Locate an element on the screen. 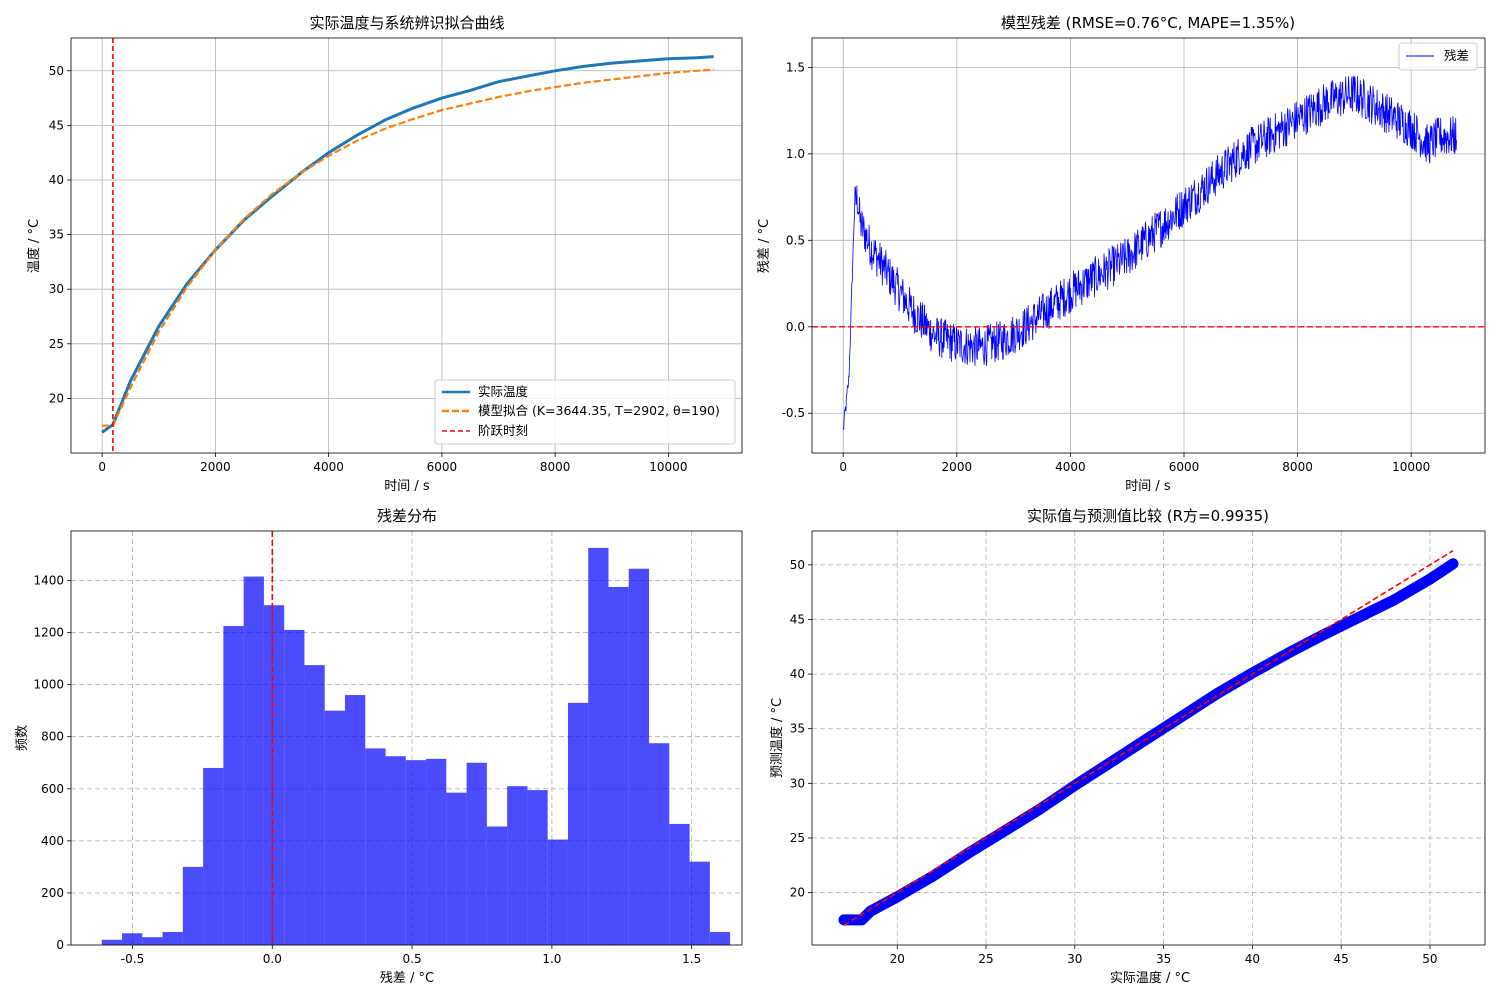 The height and width of the screenshot is (1000, 1500). p2-ytick-label: 1.5 is located at coordinates (795, 67).